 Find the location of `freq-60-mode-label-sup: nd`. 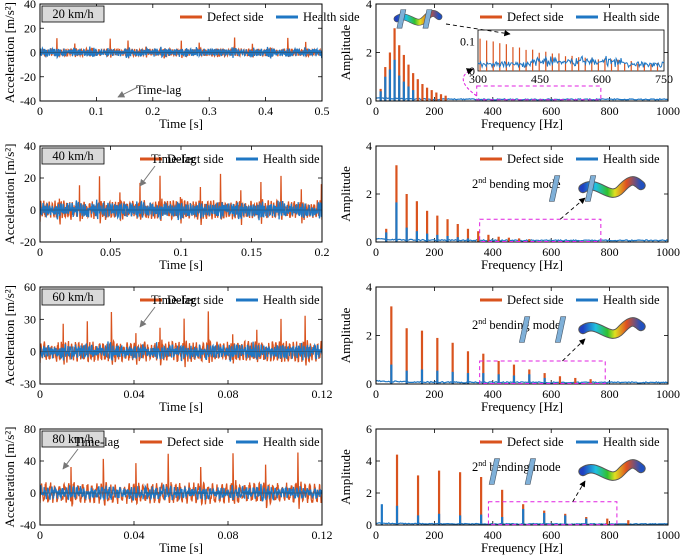

freq-60-mode-label-sup: nd is located at coordinates (482, 321).